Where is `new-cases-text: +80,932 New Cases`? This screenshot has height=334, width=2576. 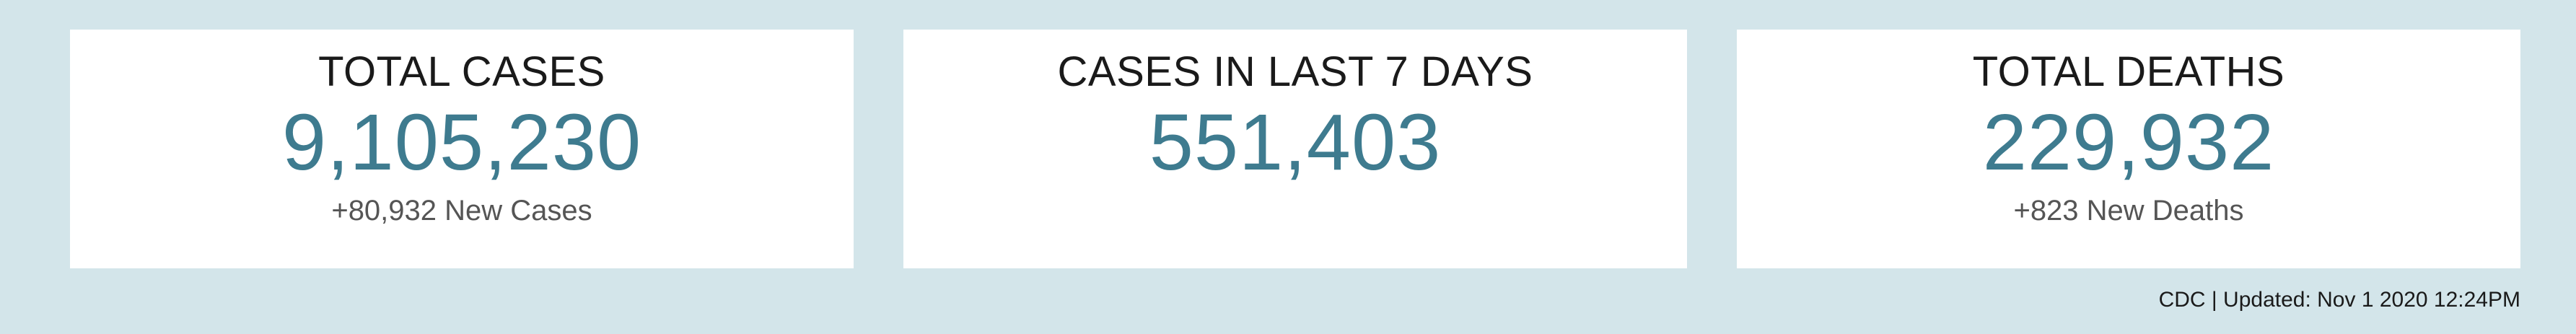 new-cases-text: +80,932 New Cases is located at coordinates (461, 211).